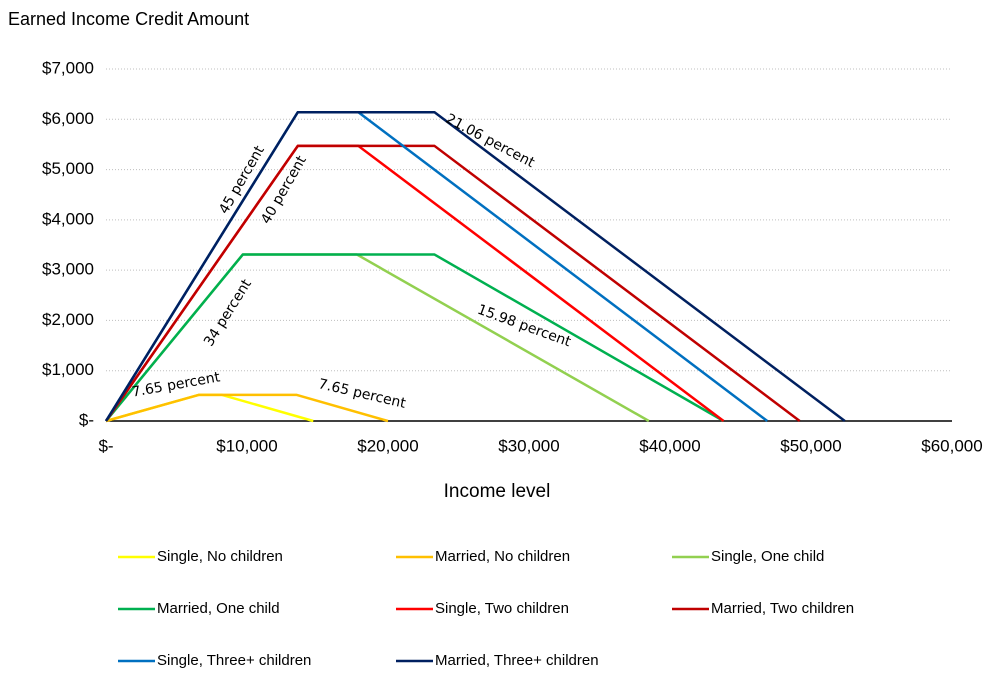 This screenshot has height=675, width=991. What do you see at coordinates (128, 19) in the screenshot?
I see `chart-title: Earned Income Credit Amount` at bounding box center [128, 19].